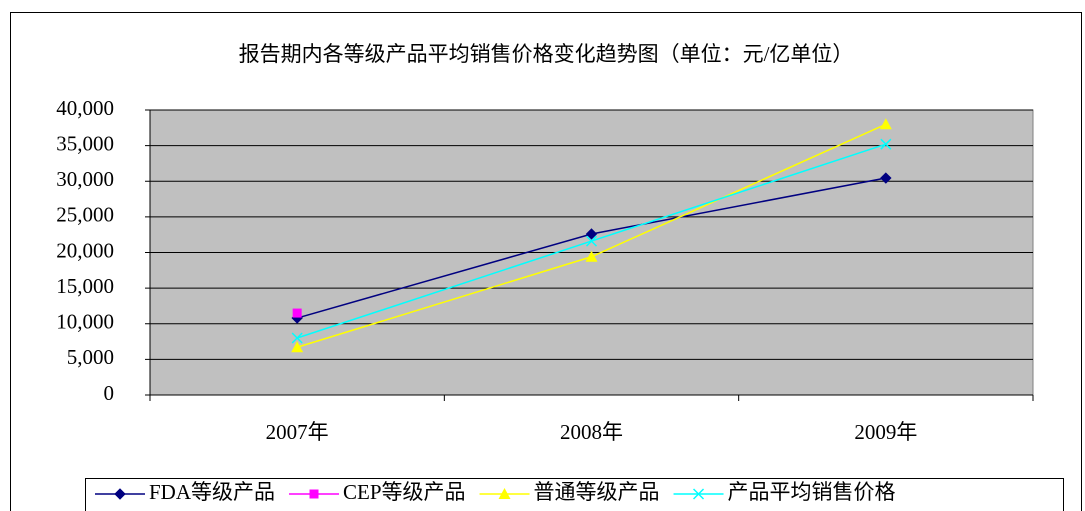 The image size is (1085, 511). What do you see at coordinates (85, 143) in the screenshot?
I see `y-tick-label: 35,000` at bounding box center [85, 143].